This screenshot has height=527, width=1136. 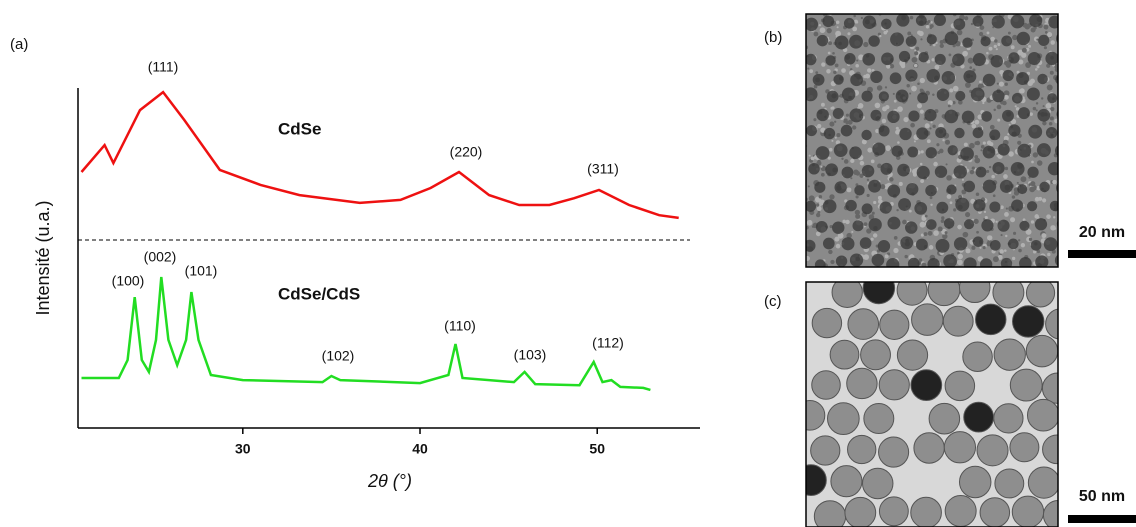 I want to click on y-axis-title: Intensité (u.a.), so click(x=43, y=257).